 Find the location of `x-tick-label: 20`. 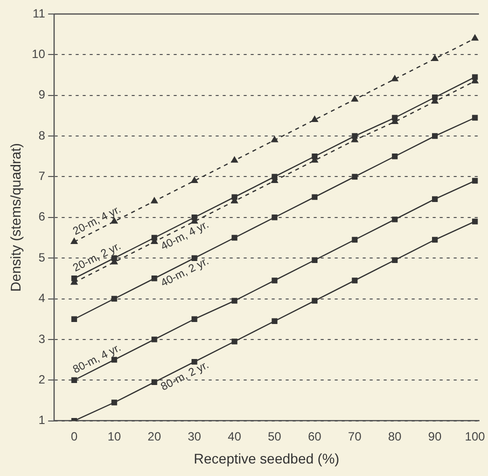

x-tick-label: 20 is located at coordinates (155, 436).